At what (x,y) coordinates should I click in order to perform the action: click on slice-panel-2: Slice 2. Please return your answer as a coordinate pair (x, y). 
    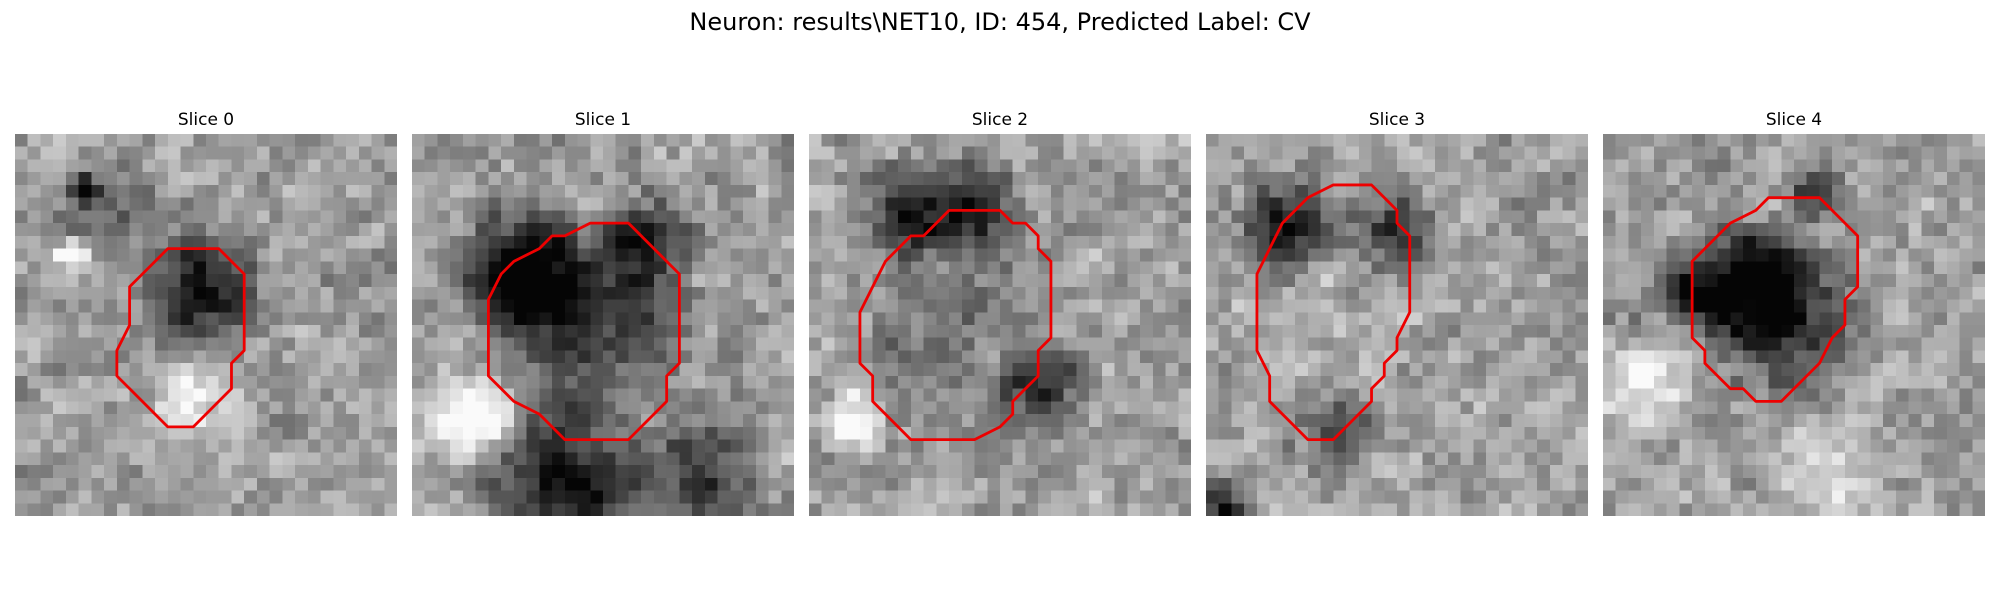
    Looking at the image, I should click on (1000, 312).